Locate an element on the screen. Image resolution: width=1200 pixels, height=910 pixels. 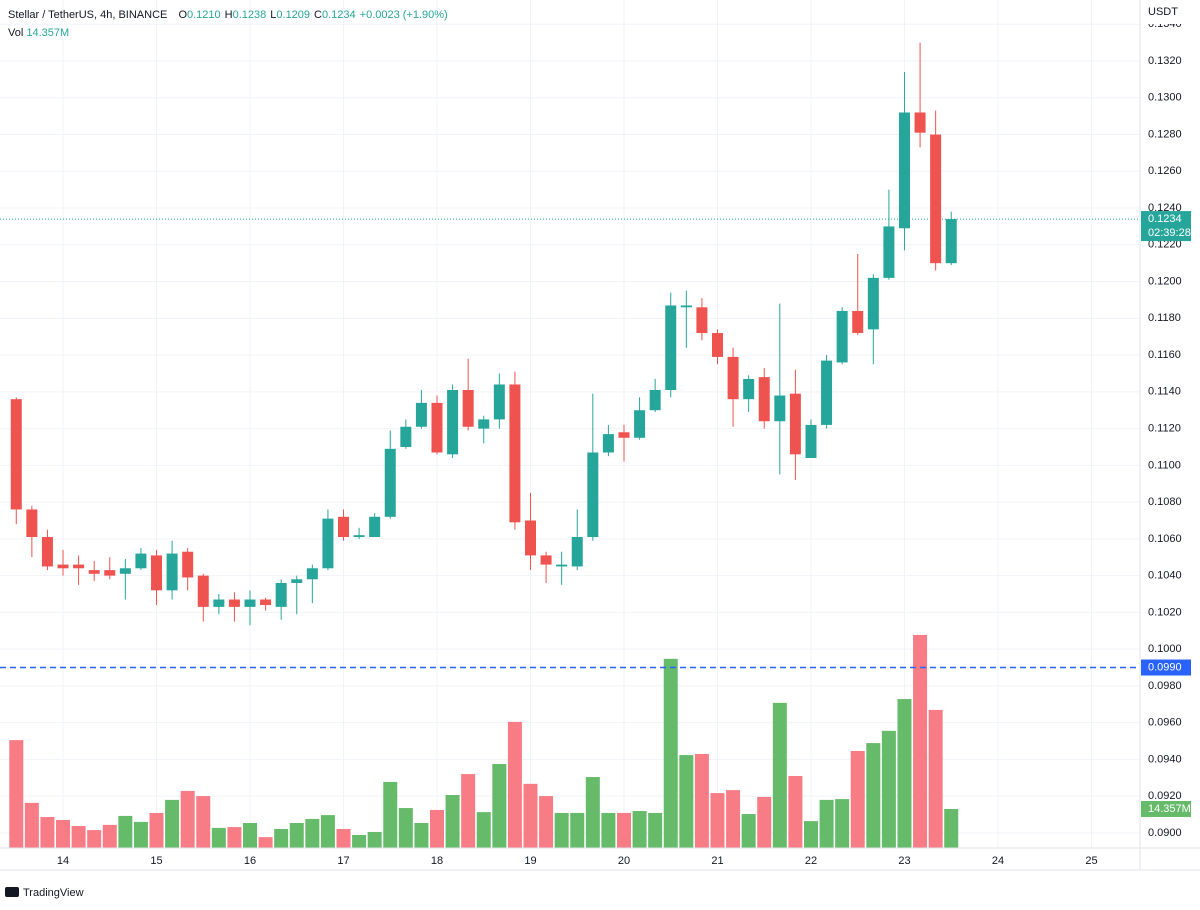
y-tick-label: 0.1180 is located at coordinates (1164, 318).